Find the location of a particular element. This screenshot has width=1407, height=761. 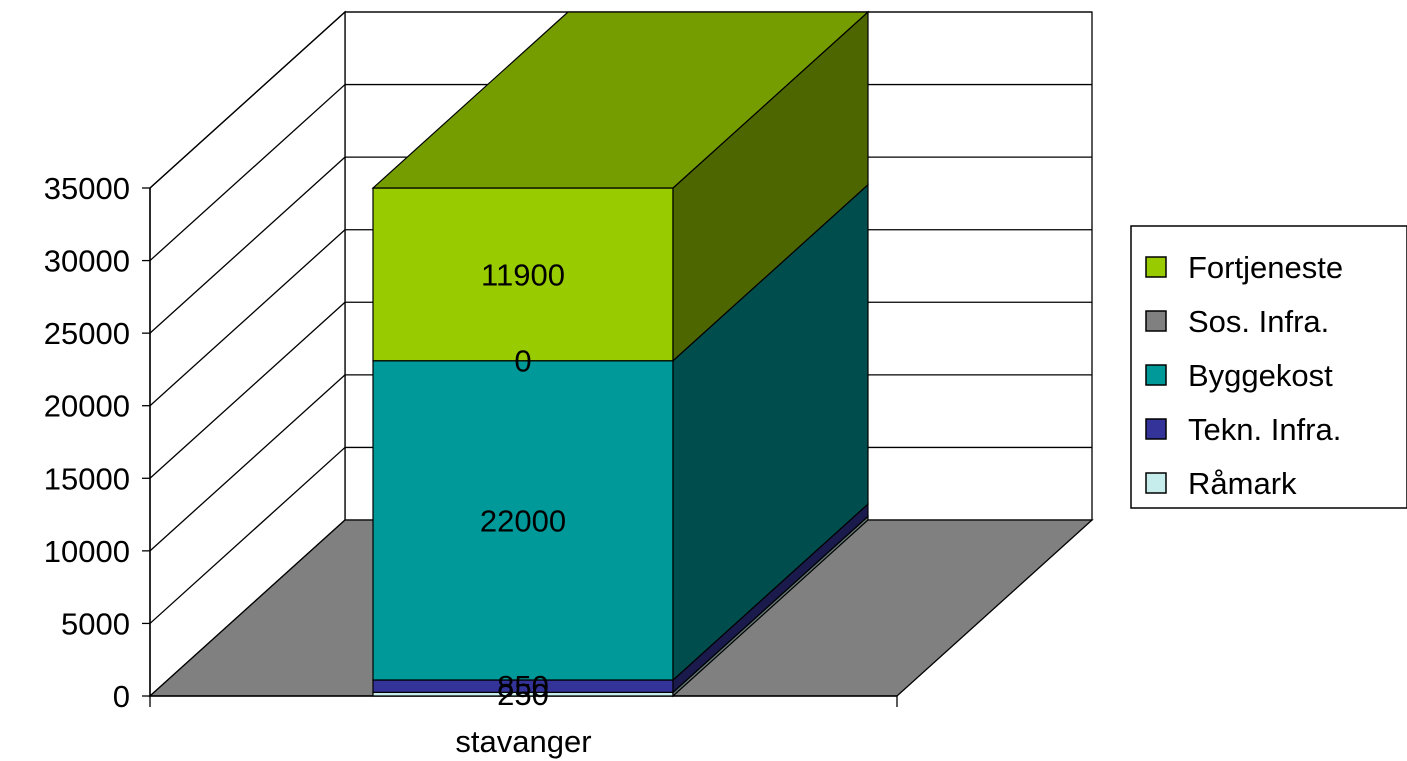

y-tick-label: 35000 is located at coordinates (87, 188).